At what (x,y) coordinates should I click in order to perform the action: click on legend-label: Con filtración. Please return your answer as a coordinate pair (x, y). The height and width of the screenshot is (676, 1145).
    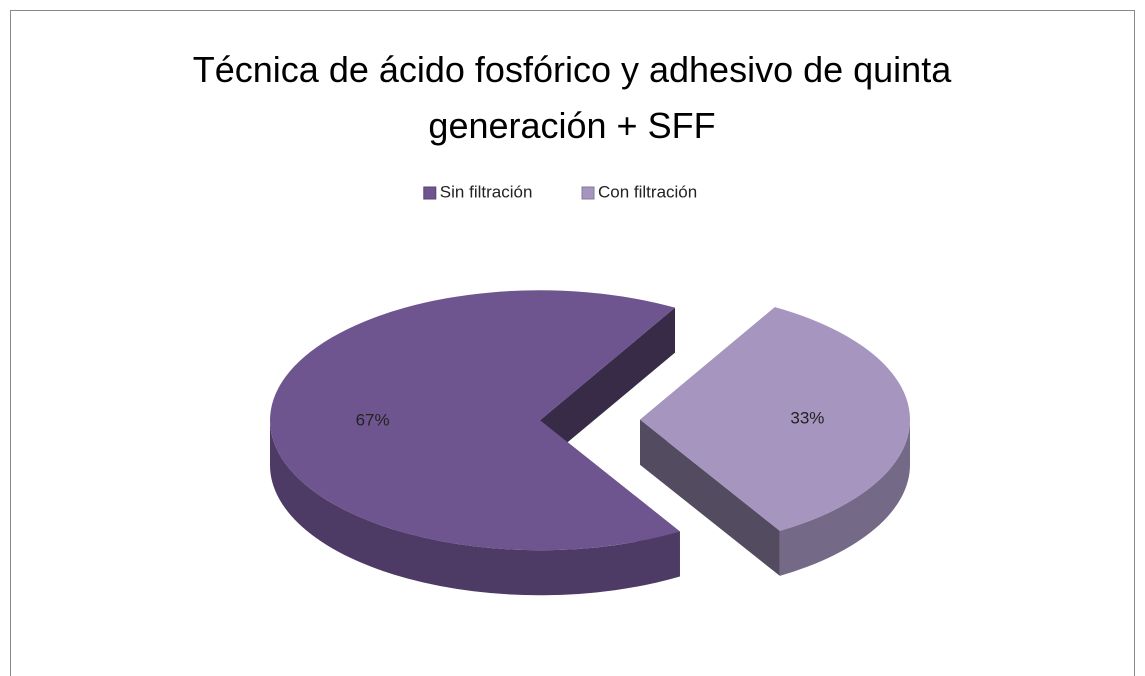
    Looking at the image, I should click on (647, 191).